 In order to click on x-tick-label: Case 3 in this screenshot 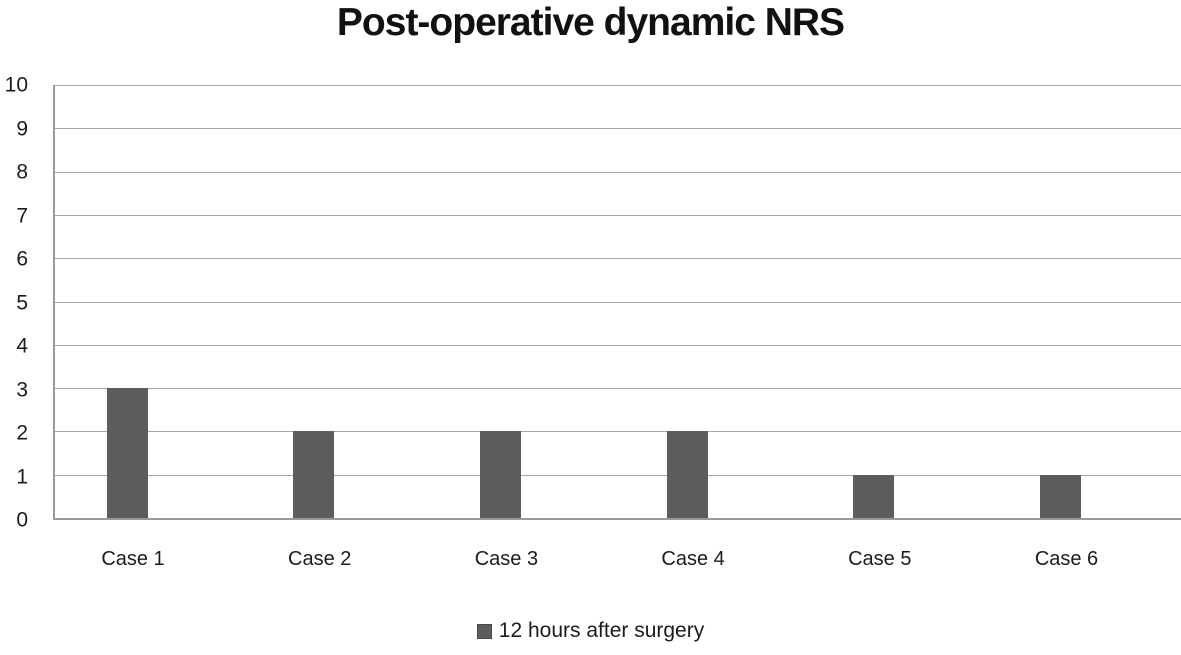, I will do `click(506, 559)`.